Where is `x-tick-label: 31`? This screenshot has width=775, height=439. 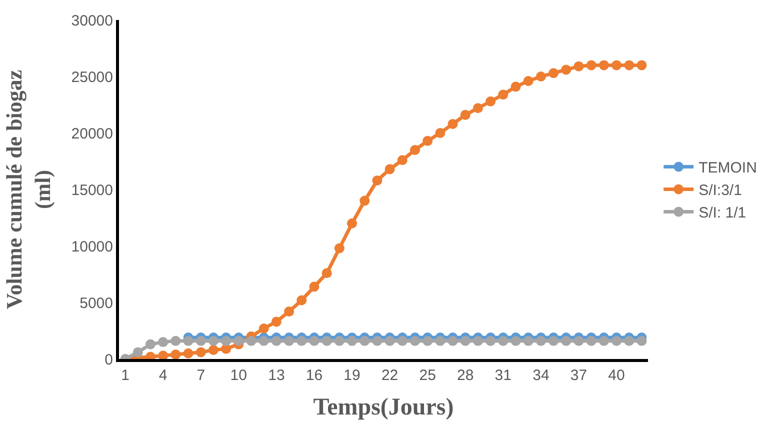
x-tick-label: 31 is located at coordinates (503, 375).